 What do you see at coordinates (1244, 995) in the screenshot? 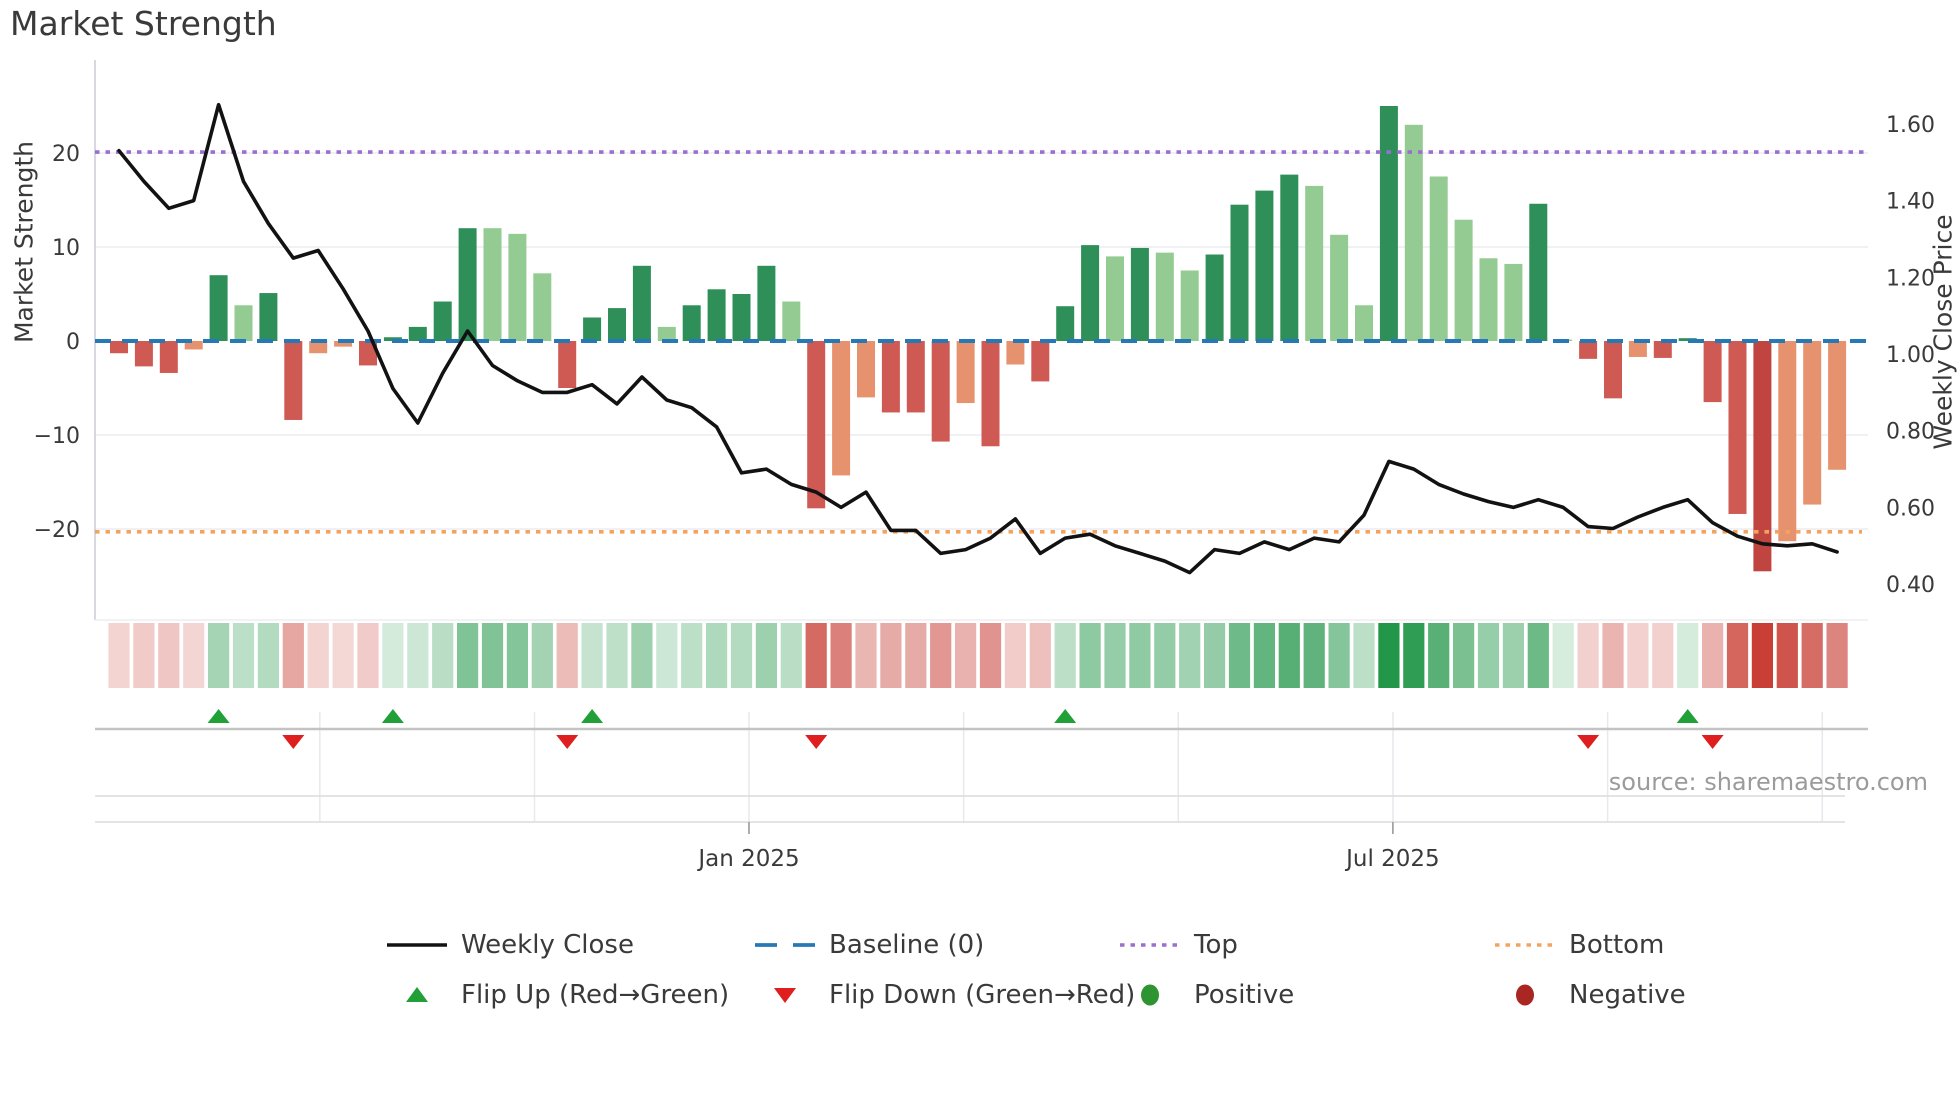
I see `legend-label-positive: Positive` at bounding box center [1244, 995].